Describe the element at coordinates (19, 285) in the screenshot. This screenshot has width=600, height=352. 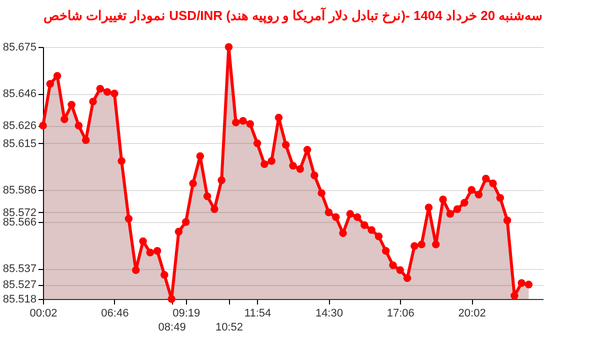
I see `y-tick-label: 85.527` at that location.